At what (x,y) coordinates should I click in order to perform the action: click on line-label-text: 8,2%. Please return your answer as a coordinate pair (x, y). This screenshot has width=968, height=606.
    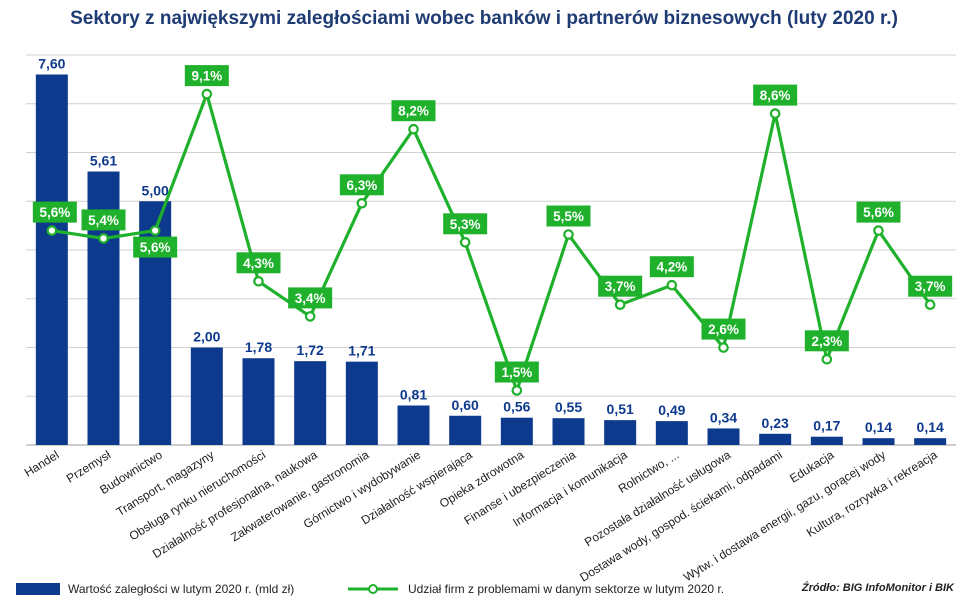
    Looking at the image, I should click on (413, 111).